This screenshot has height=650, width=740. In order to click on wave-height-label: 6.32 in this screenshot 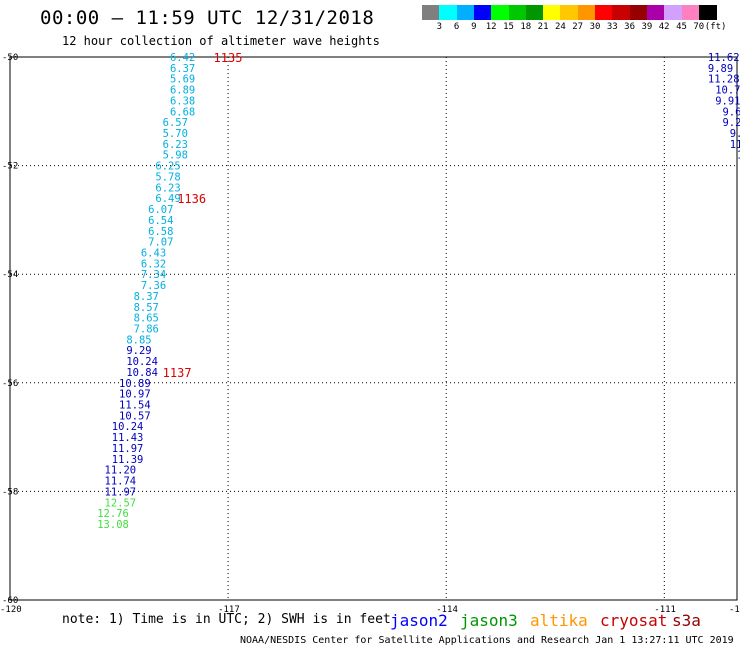, I will do `click(153, 264)`.